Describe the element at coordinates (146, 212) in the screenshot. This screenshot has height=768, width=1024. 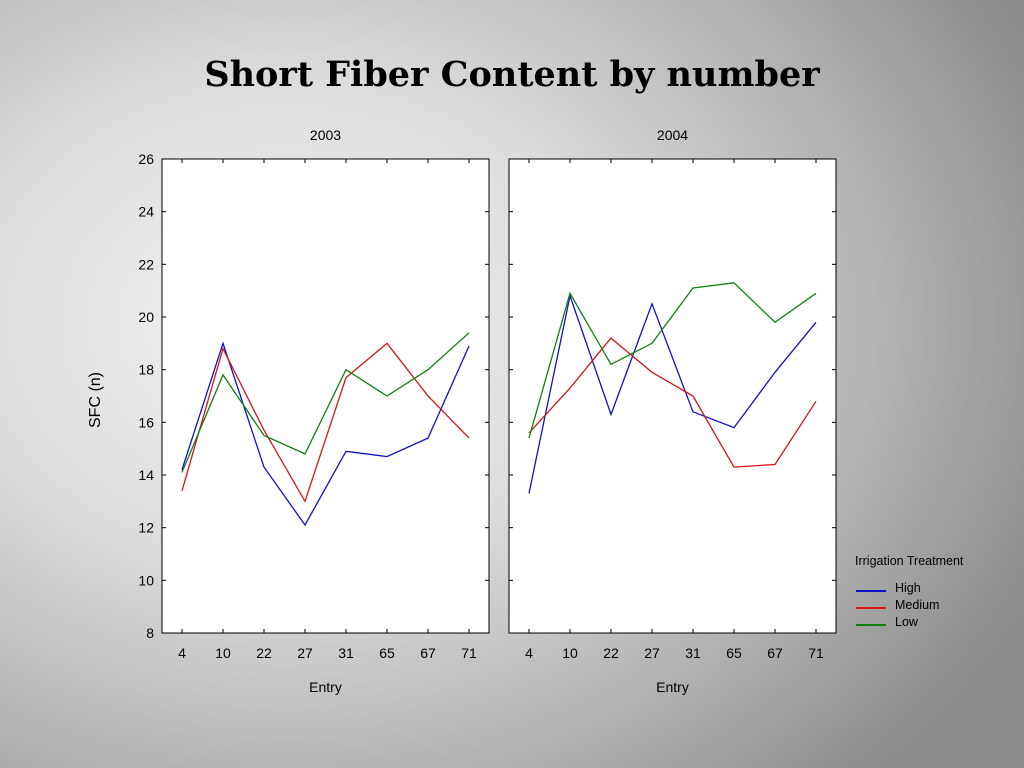
I see `y-tick-label: 24` at that location.